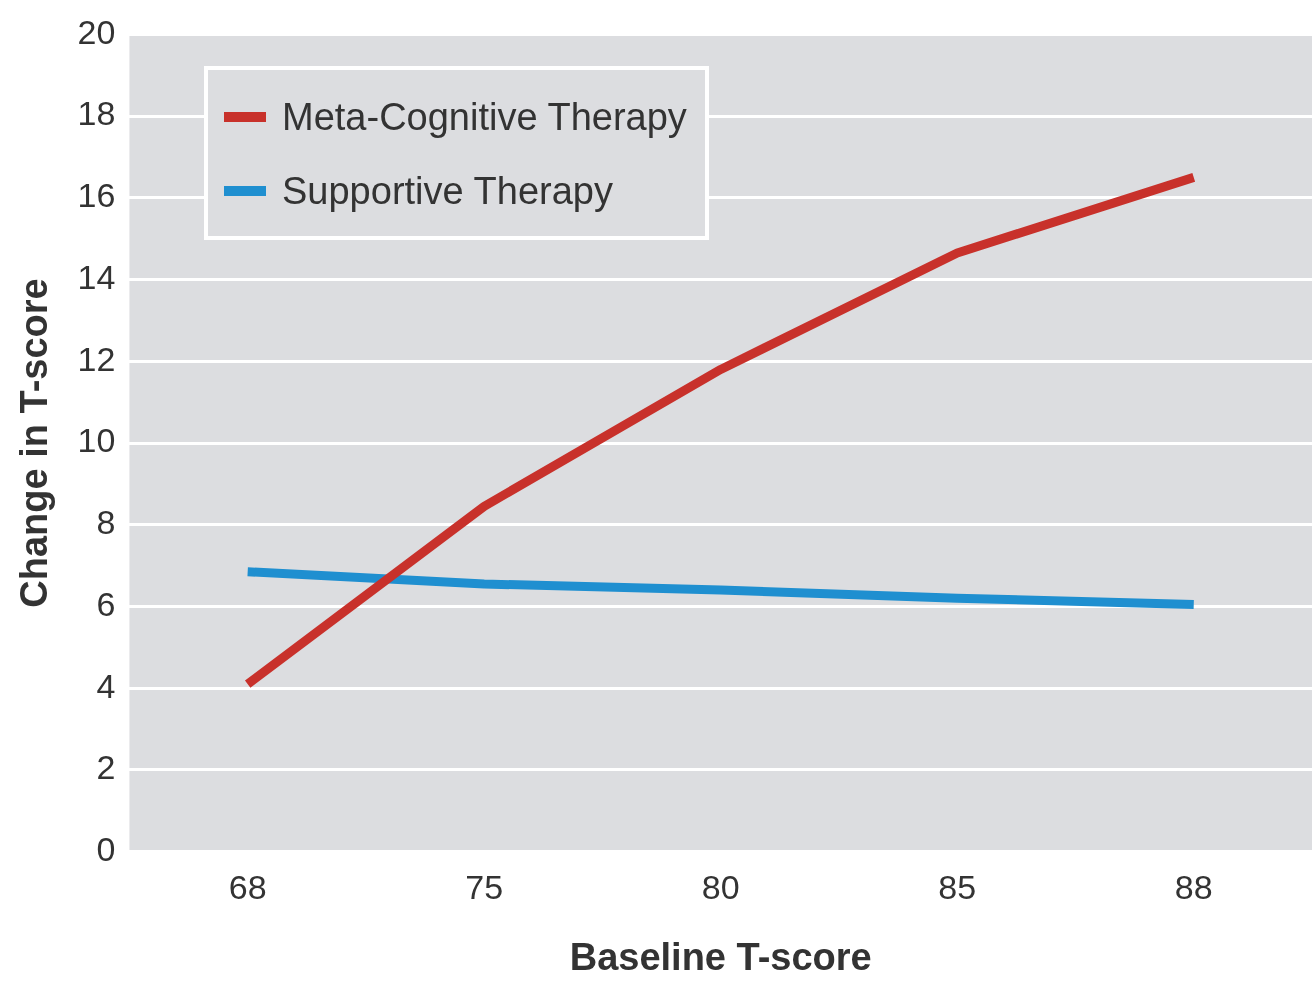 The width and height of the screenshot is (1312, 992). I want to click on y-tick-label: 6, so click(106, 603).